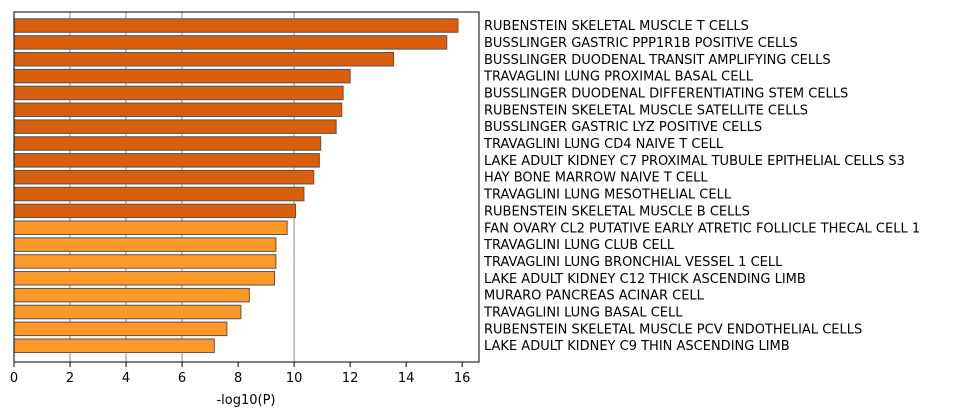  Describe the element at coordinates (623, 127) in the screenshot. I see `category-label: BUSSLINGER GASTRIC LYZ POSITIVE CELLS` at that location.